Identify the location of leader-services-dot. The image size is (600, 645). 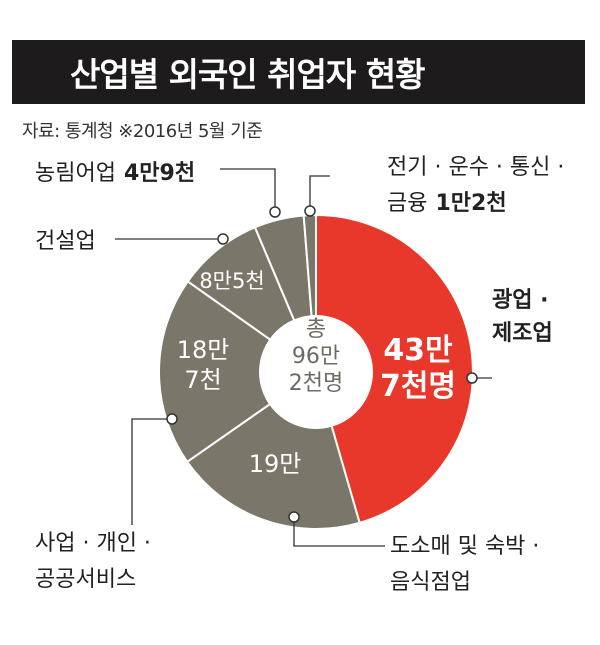
(172, 419).